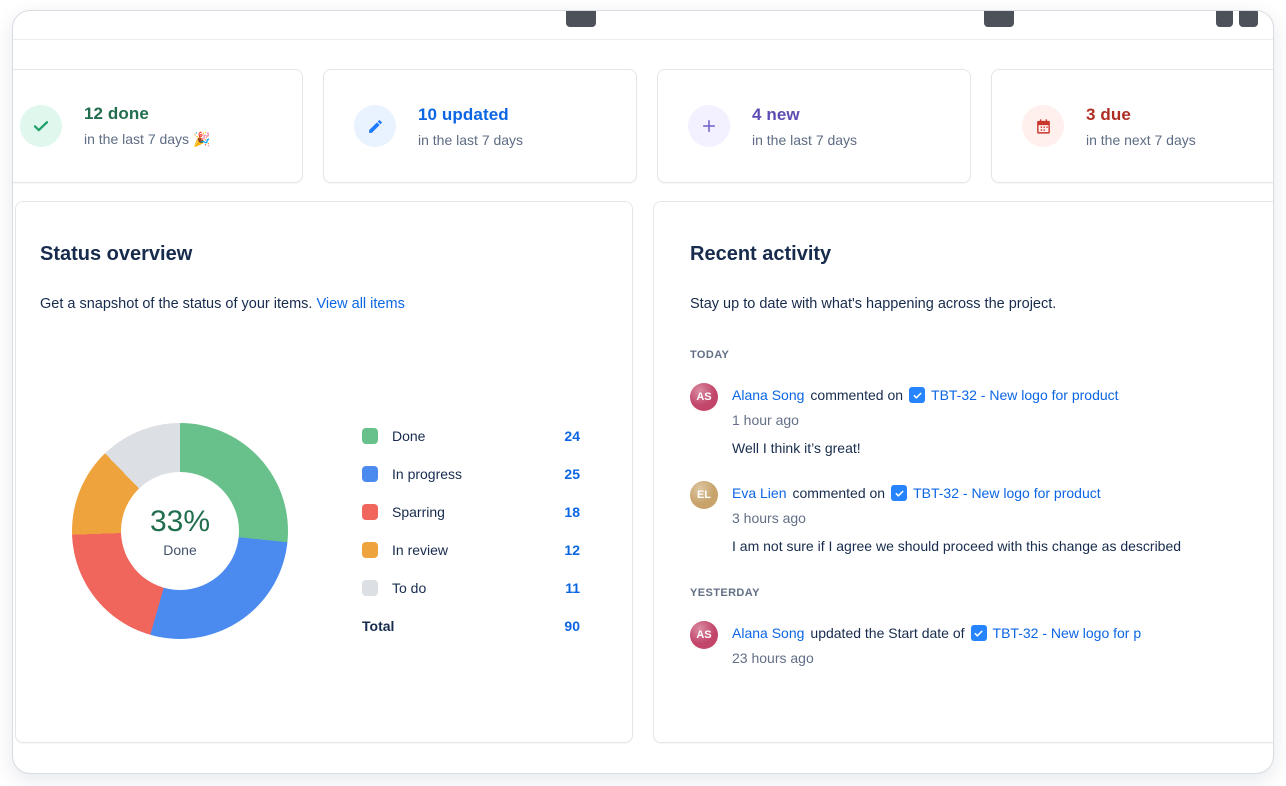  What do you see at coordinates (572, 436) in the screenshot?
I see `legend-value-done: 24` at bounding box center [572, 436].